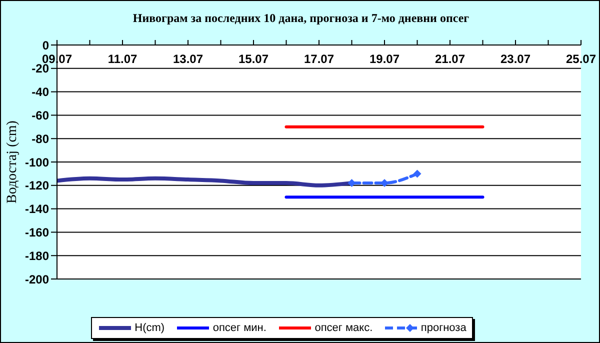  What do you see at coordinates (188, 59) in the screenshot?
I see `x-tick-label: 13.07` at bounding box center [188, 59].